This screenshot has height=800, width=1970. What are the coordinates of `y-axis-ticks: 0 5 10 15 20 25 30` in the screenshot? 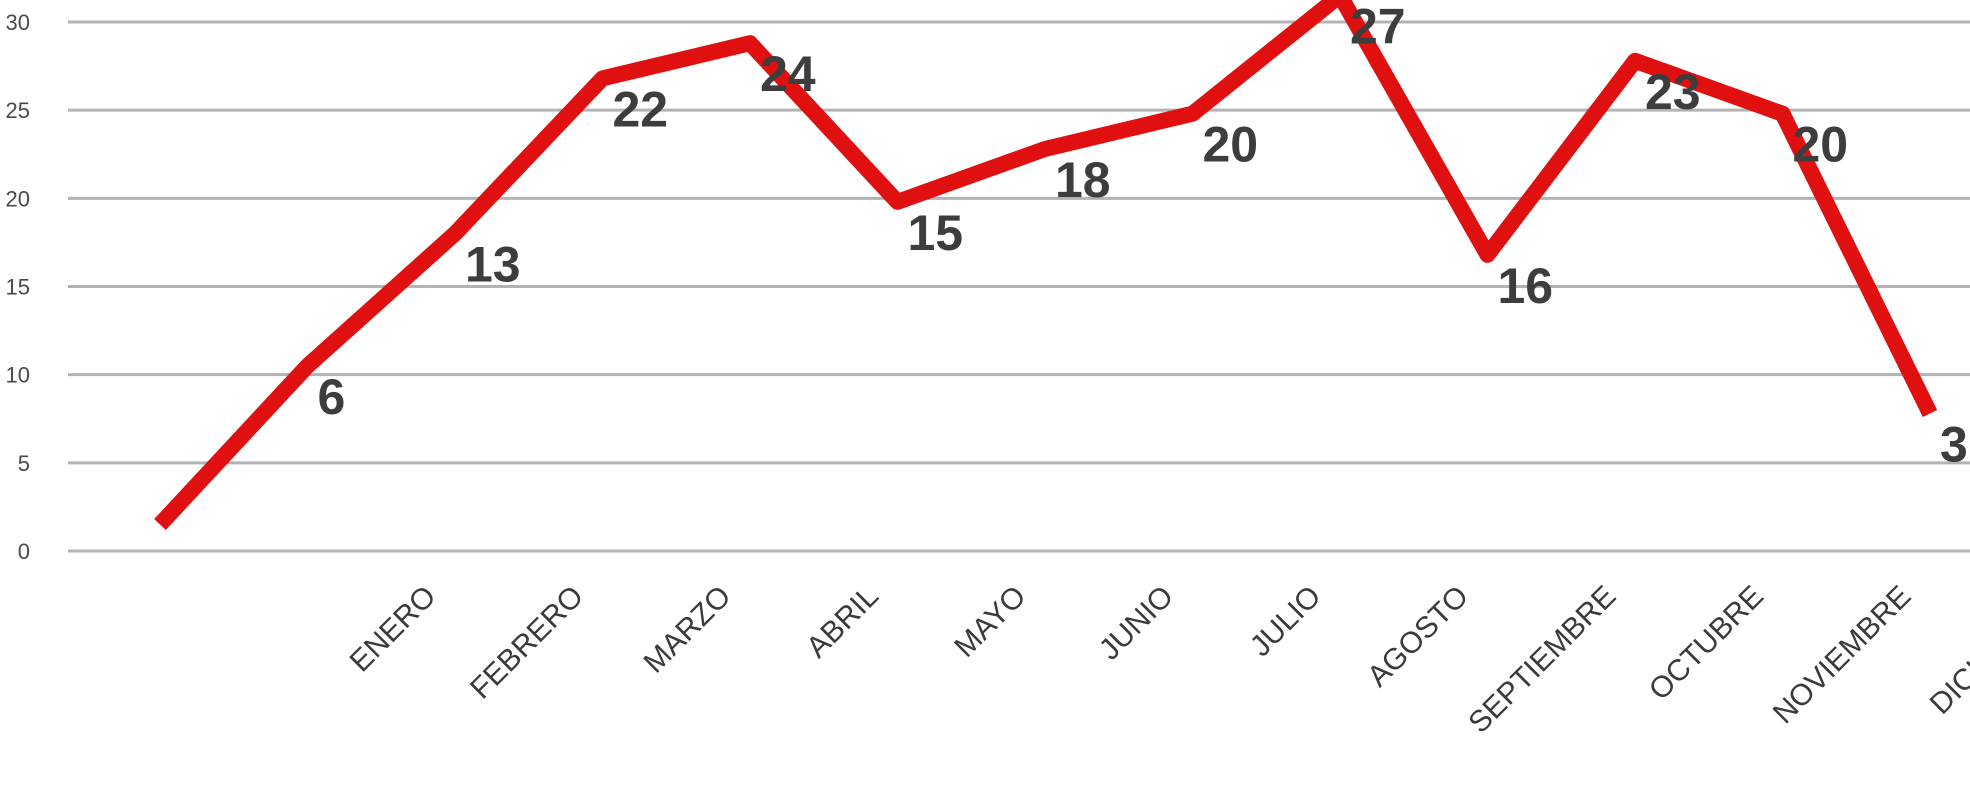 It's located at (18, 287).